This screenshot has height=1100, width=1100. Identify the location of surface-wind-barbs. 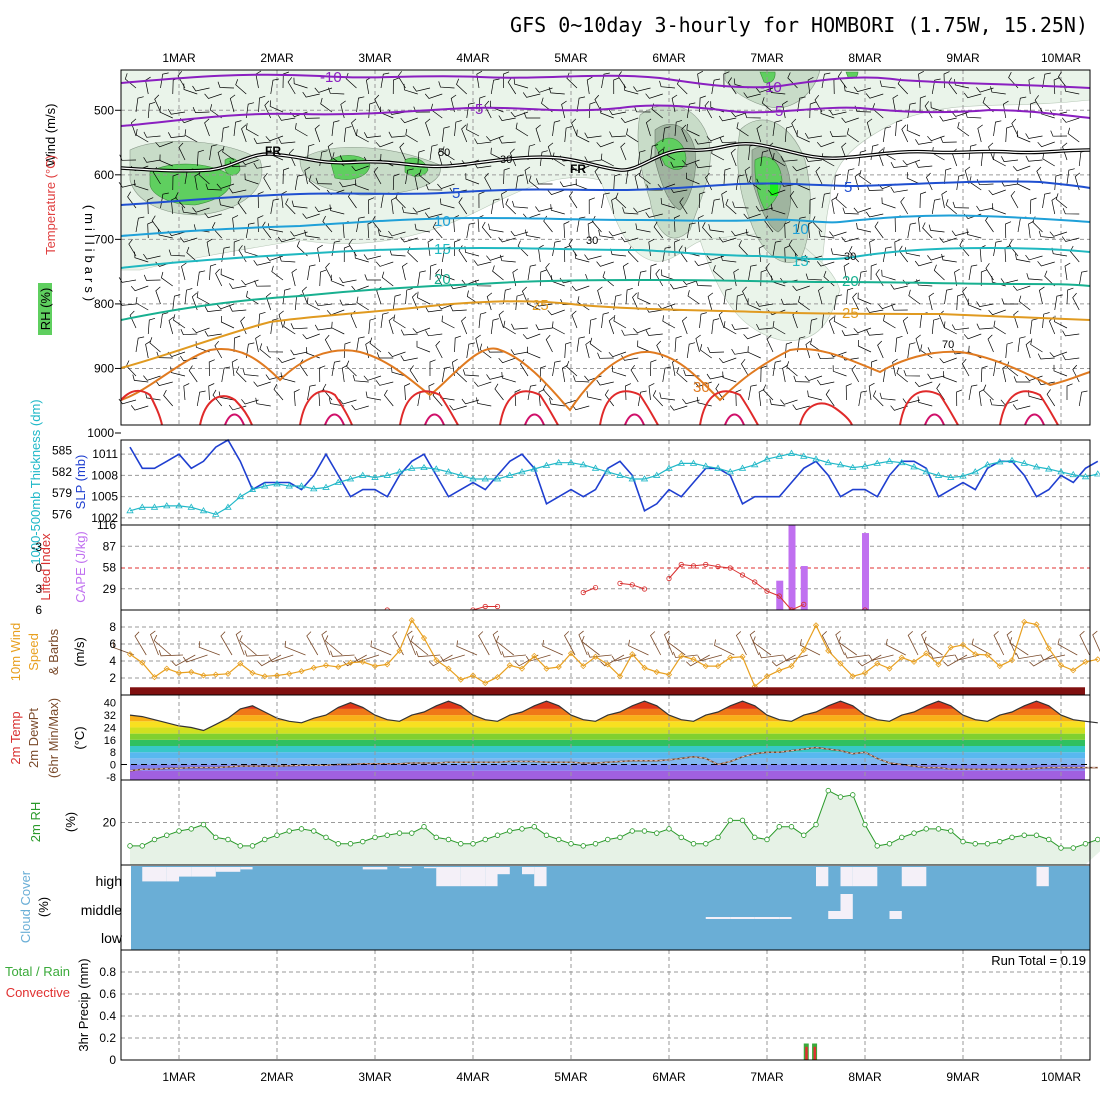
(606, 648).